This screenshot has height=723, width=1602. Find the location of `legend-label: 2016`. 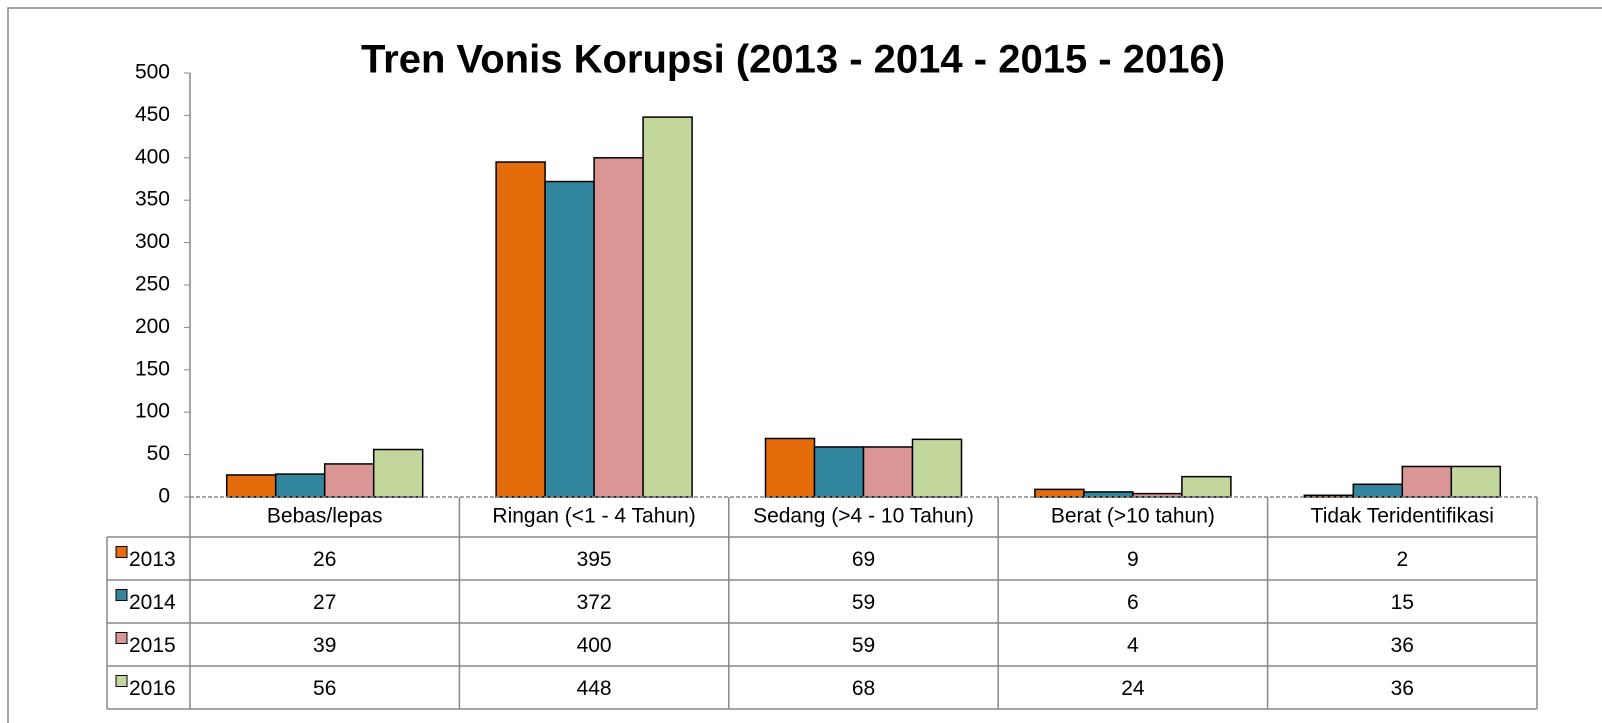

legend-label: 2016 is located at coordinates (152, 688).